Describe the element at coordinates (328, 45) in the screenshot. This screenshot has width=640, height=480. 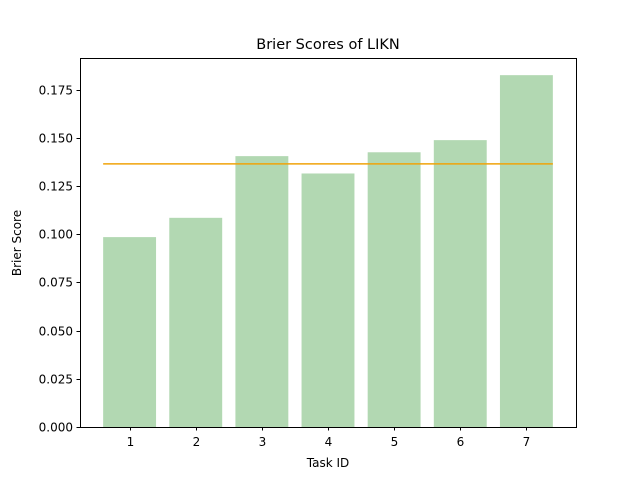
I see `chart-title: Brier Scores of LIKN` at that location.